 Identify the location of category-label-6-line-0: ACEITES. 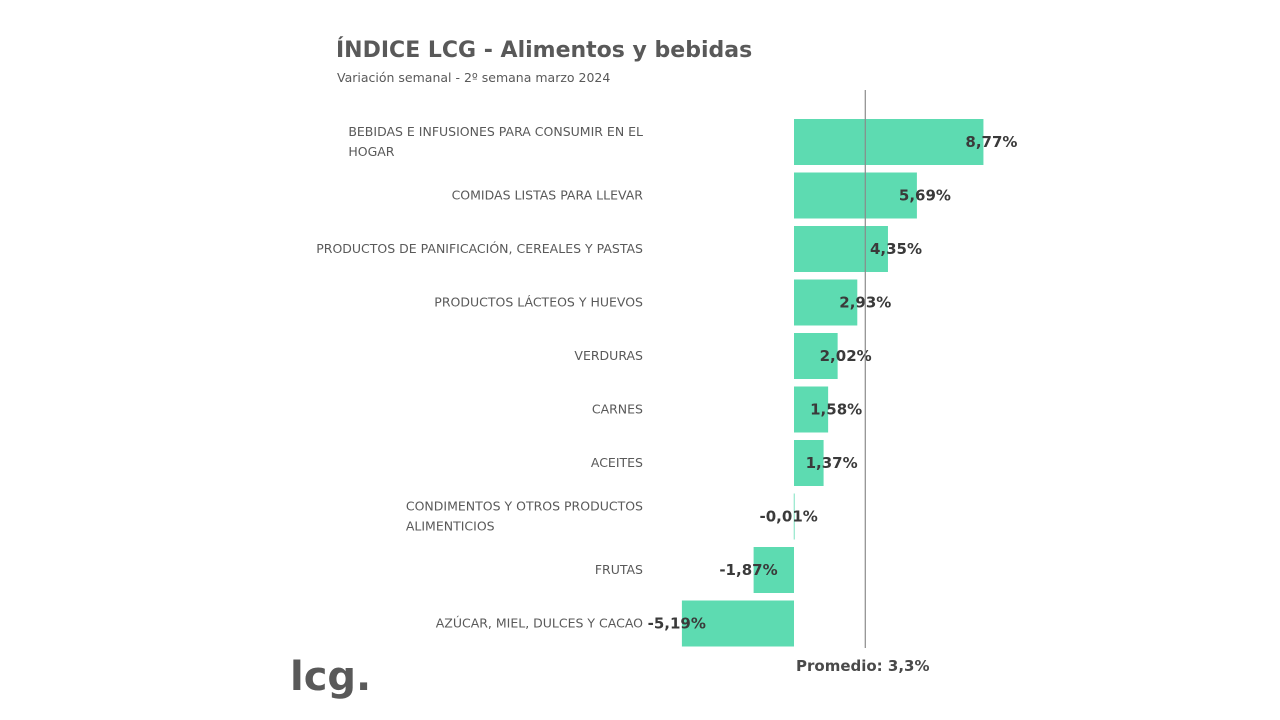
(617, 462).